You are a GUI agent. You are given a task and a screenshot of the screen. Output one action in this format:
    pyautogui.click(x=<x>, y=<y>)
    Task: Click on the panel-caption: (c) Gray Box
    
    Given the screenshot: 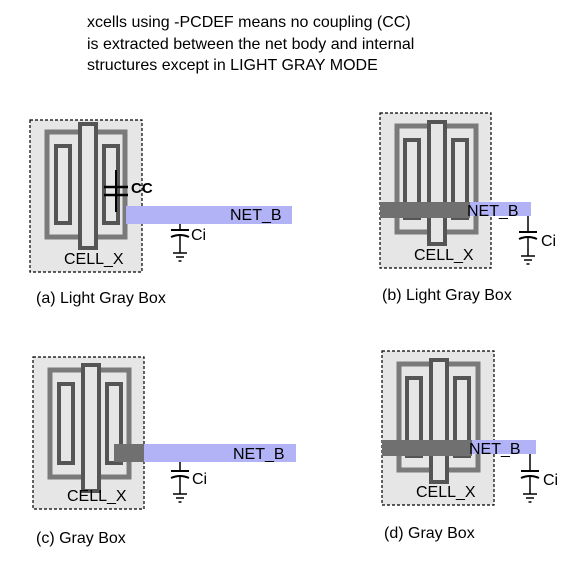 What is the action you would take?
    pyautogui.click(x=81, y=538)
    